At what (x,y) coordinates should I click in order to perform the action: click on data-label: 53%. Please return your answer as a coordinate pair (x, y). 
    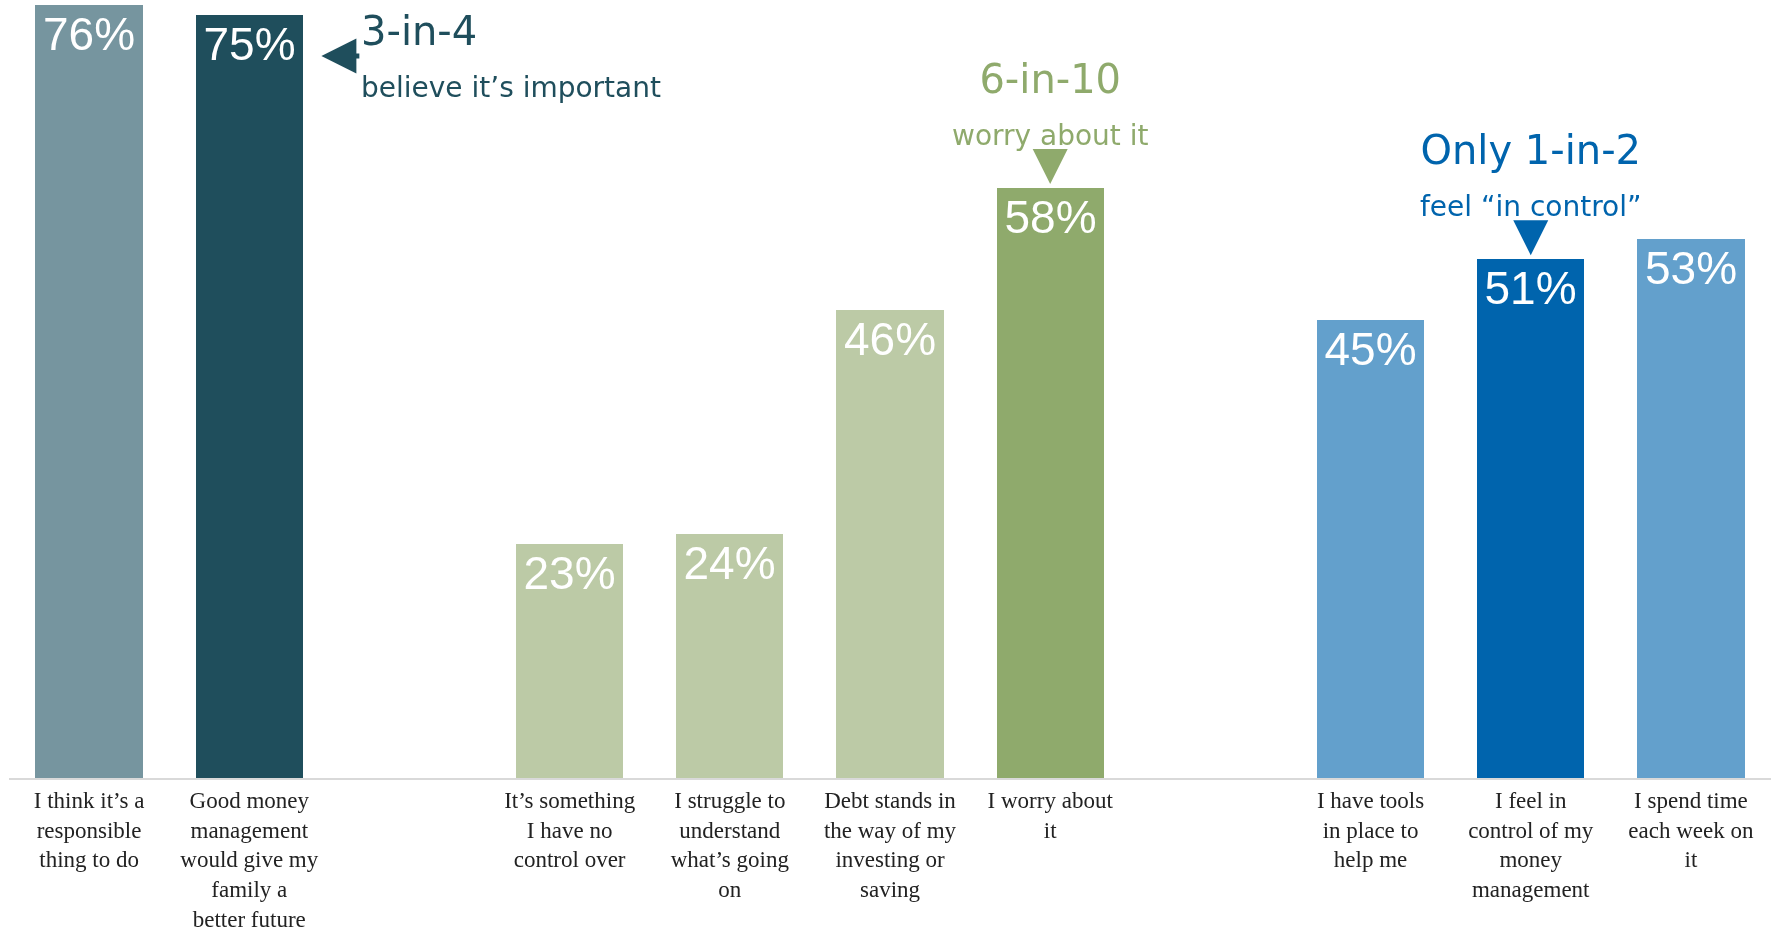
    Looking at the image, I should click on (1691, 268).